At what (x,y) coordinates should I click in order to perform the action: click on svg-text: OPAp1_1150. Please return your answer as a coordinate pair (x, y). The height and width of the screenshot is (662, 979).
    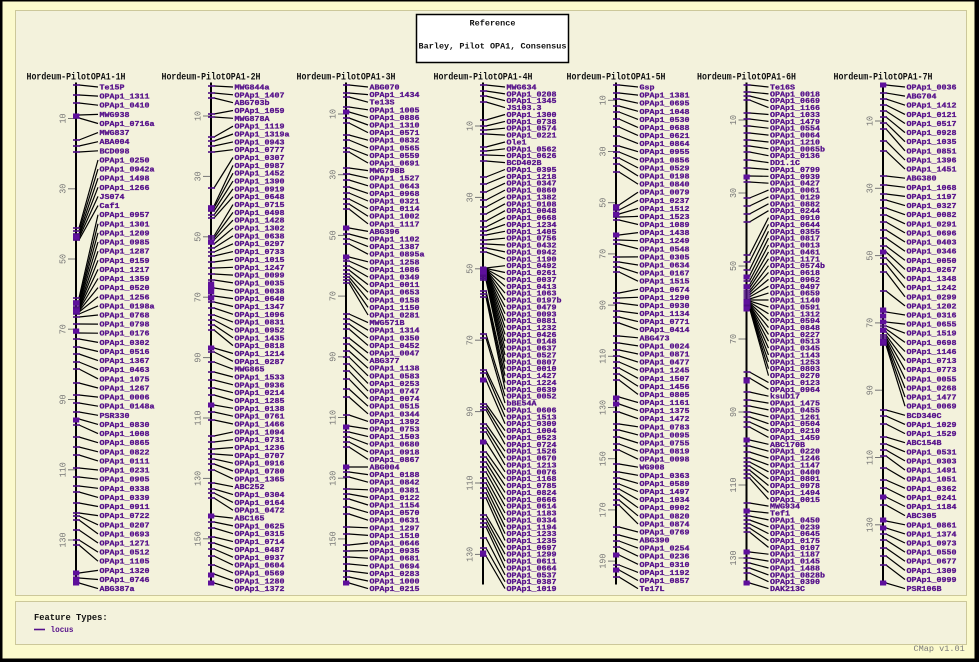
    Looking at the image, I should click on (395, 309).